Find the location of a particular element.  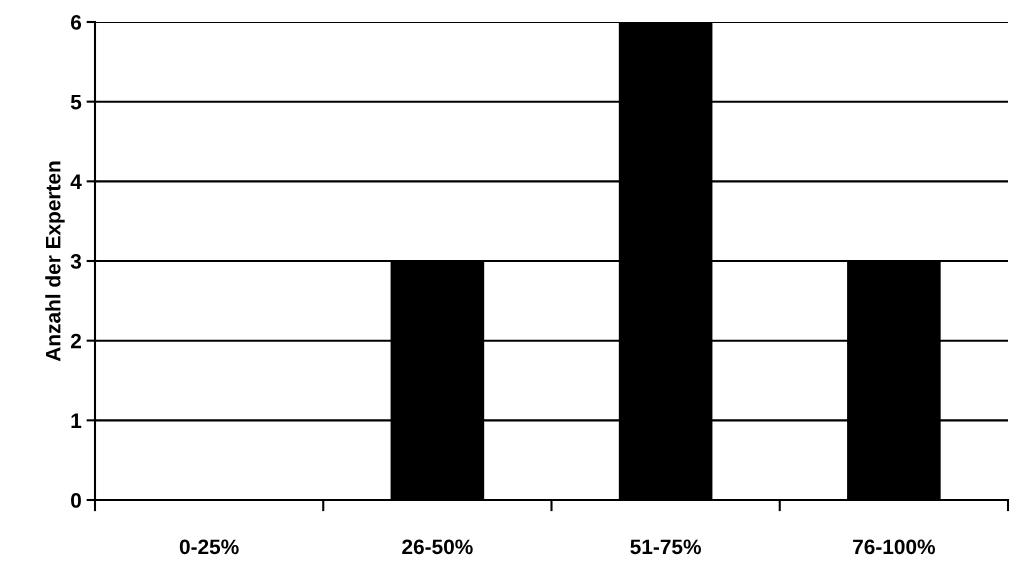

y-tick-label: 0 is located at coordinates (76, 500).